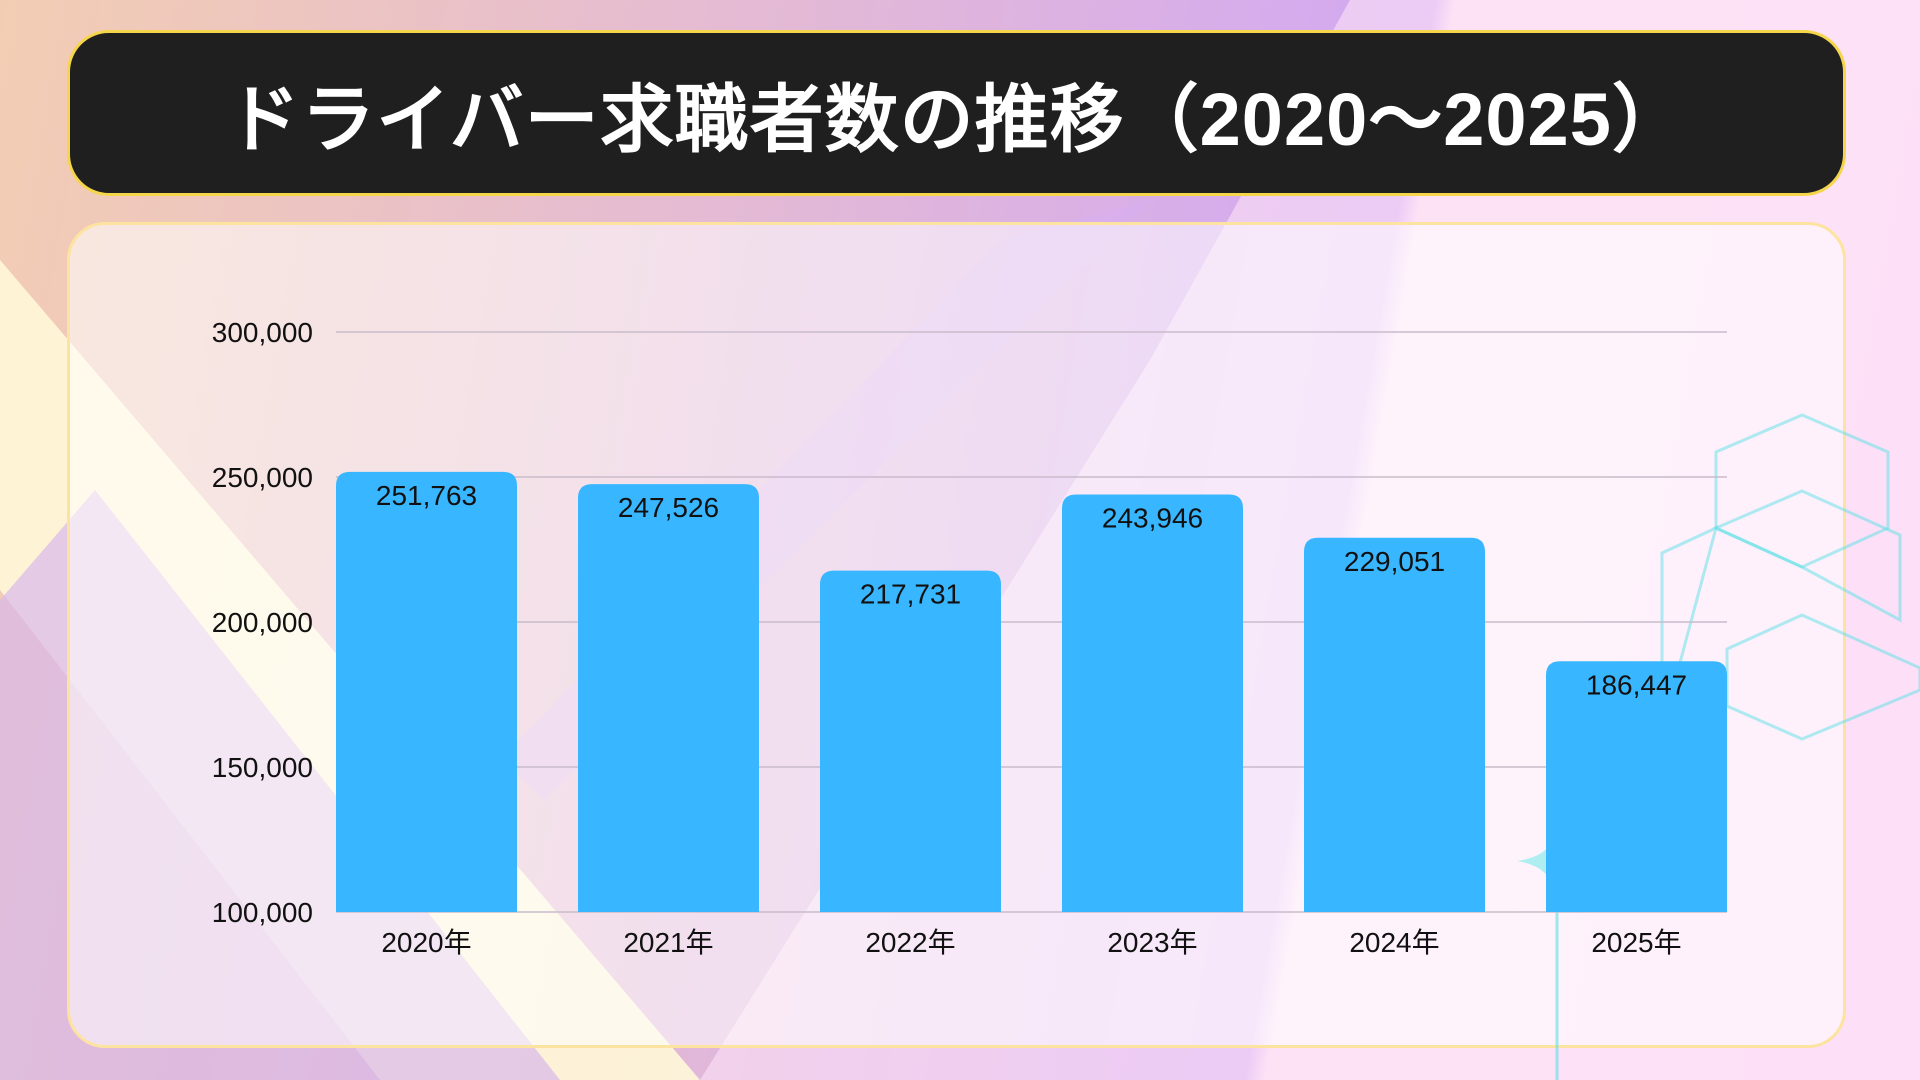 The height and width of the screenshot is (1080, 1920). I want to click on y-tick-label: 100,000, so click(262, 912).